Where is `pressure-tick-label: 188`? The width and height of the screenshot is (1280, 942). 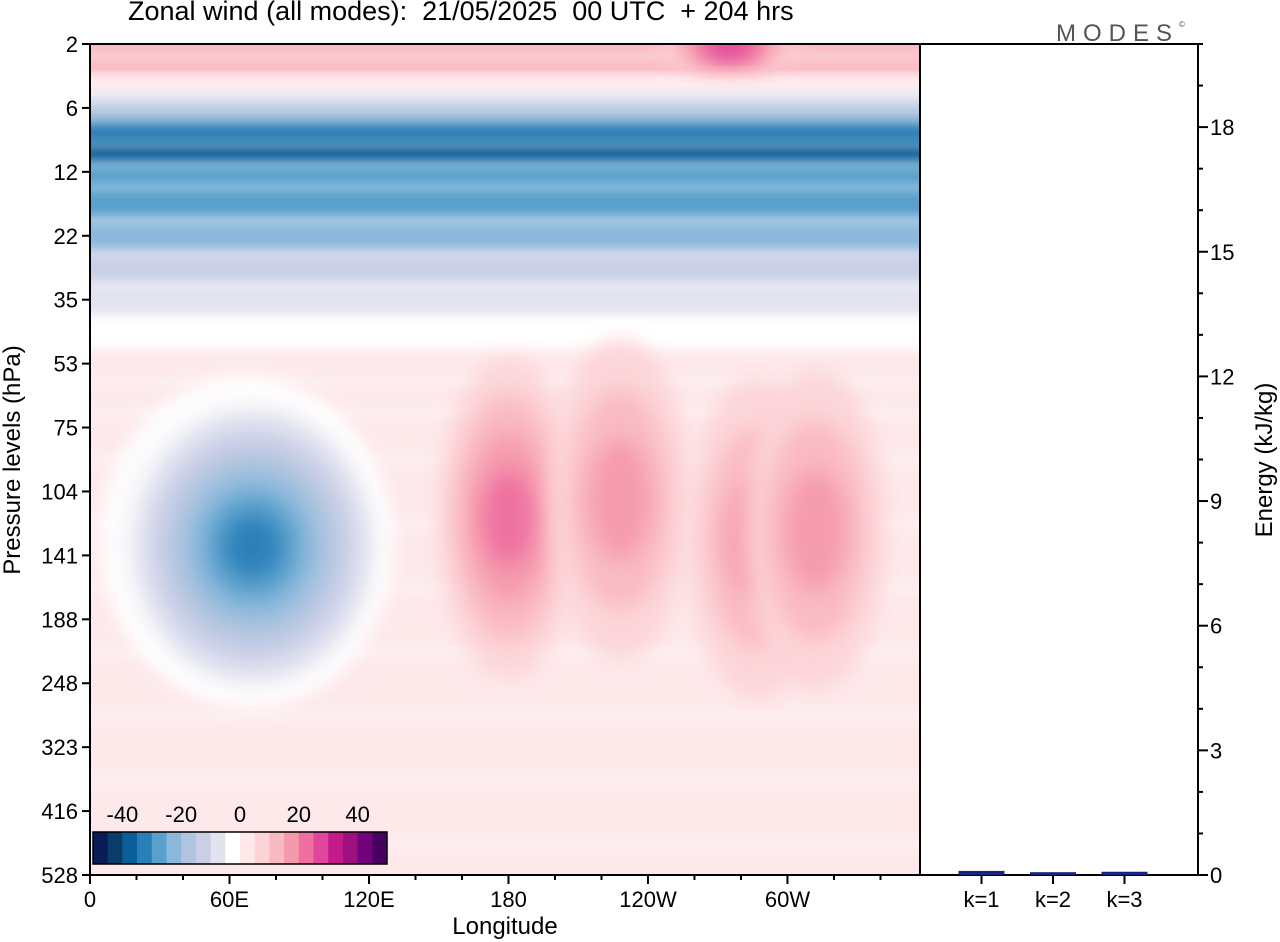 pressure-tick-label: 188 is located at coordinates (59, 619).